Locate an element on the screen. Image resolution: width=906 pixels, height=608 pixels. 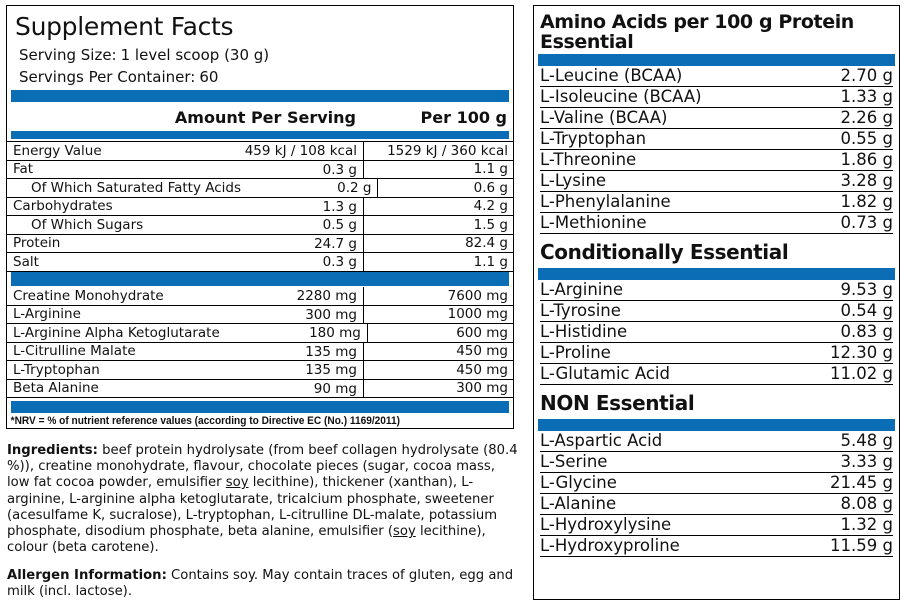
amino-value: 12.30 g is located at coordinates (861, 352).